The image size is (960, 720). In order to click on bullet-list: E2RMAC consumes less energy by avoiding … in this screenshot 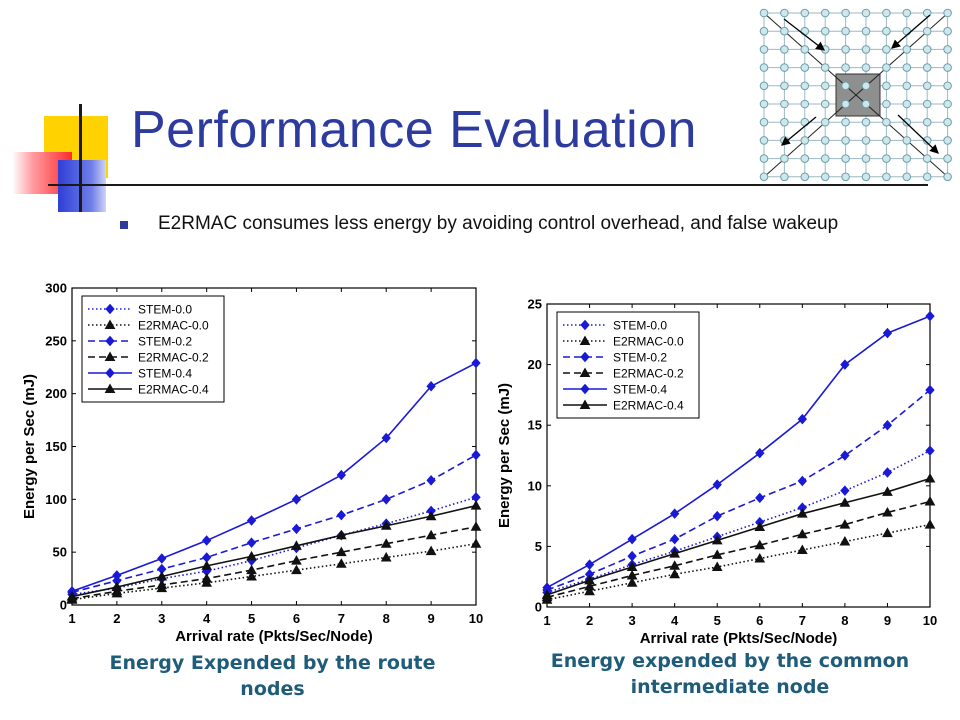, I will do `click(515, 224)`.